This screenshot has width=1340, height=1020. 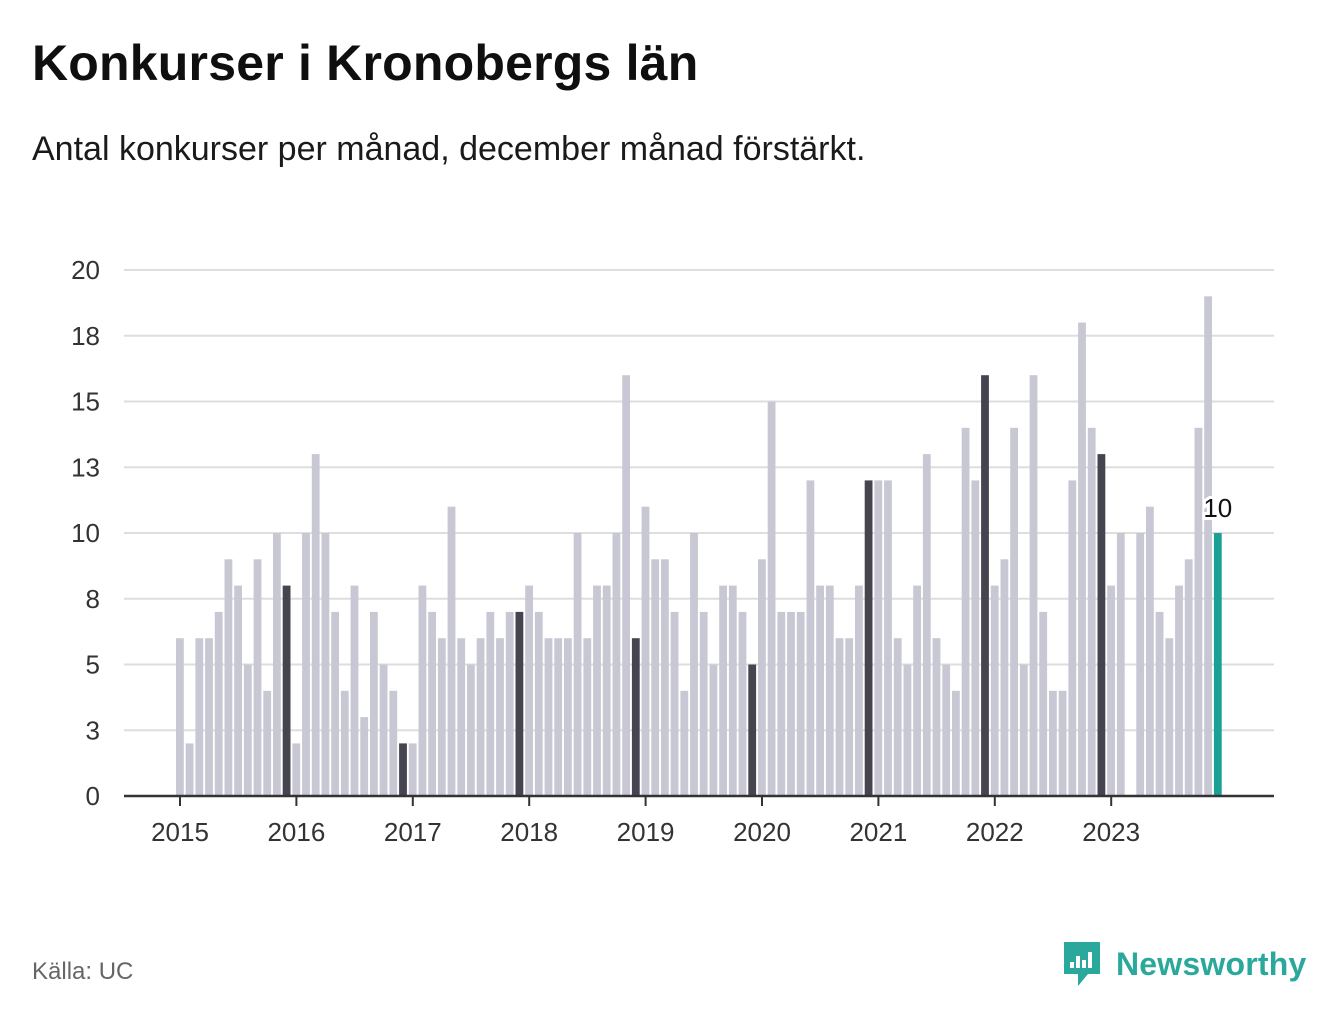 What do you see at coordinates (1217, 664) in the screenshot?
I see `bar-latest` at bounding box center [1217, 664].